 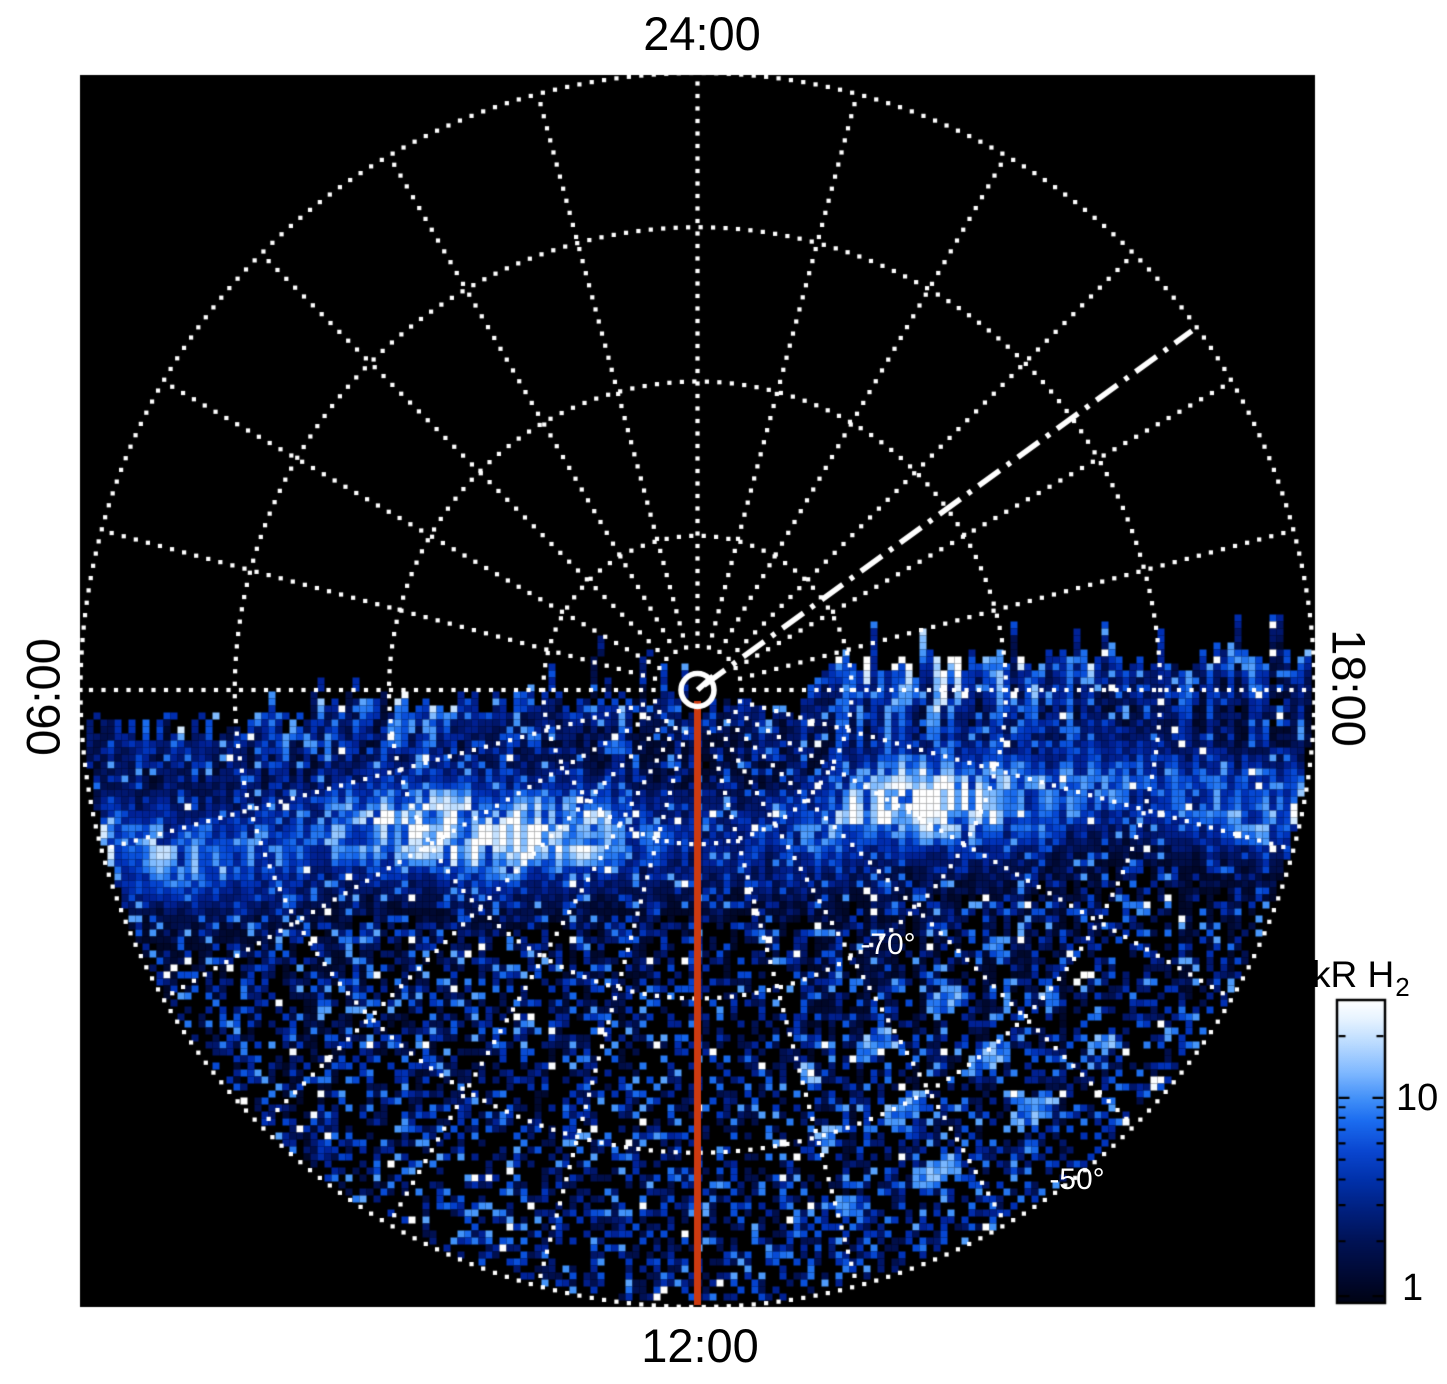 What do you see at coordinates (1402, 987) in the screenshot?
I see `colorbar-title-subscript: 2` at bounding box center [1402, 987].